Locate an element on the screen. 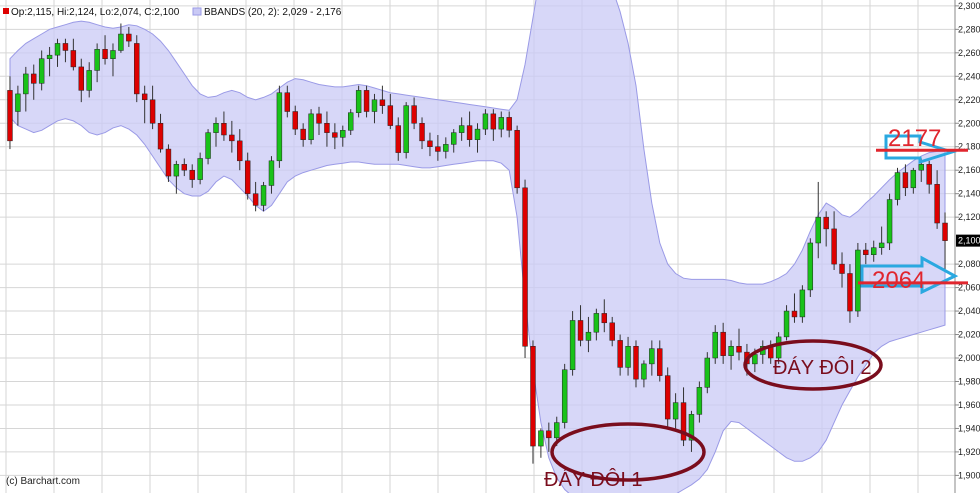 Image resolution: width=980 pixels, height=493 pixels. credit-label: (c) Barchart.com is located at coordinates (43, 481).